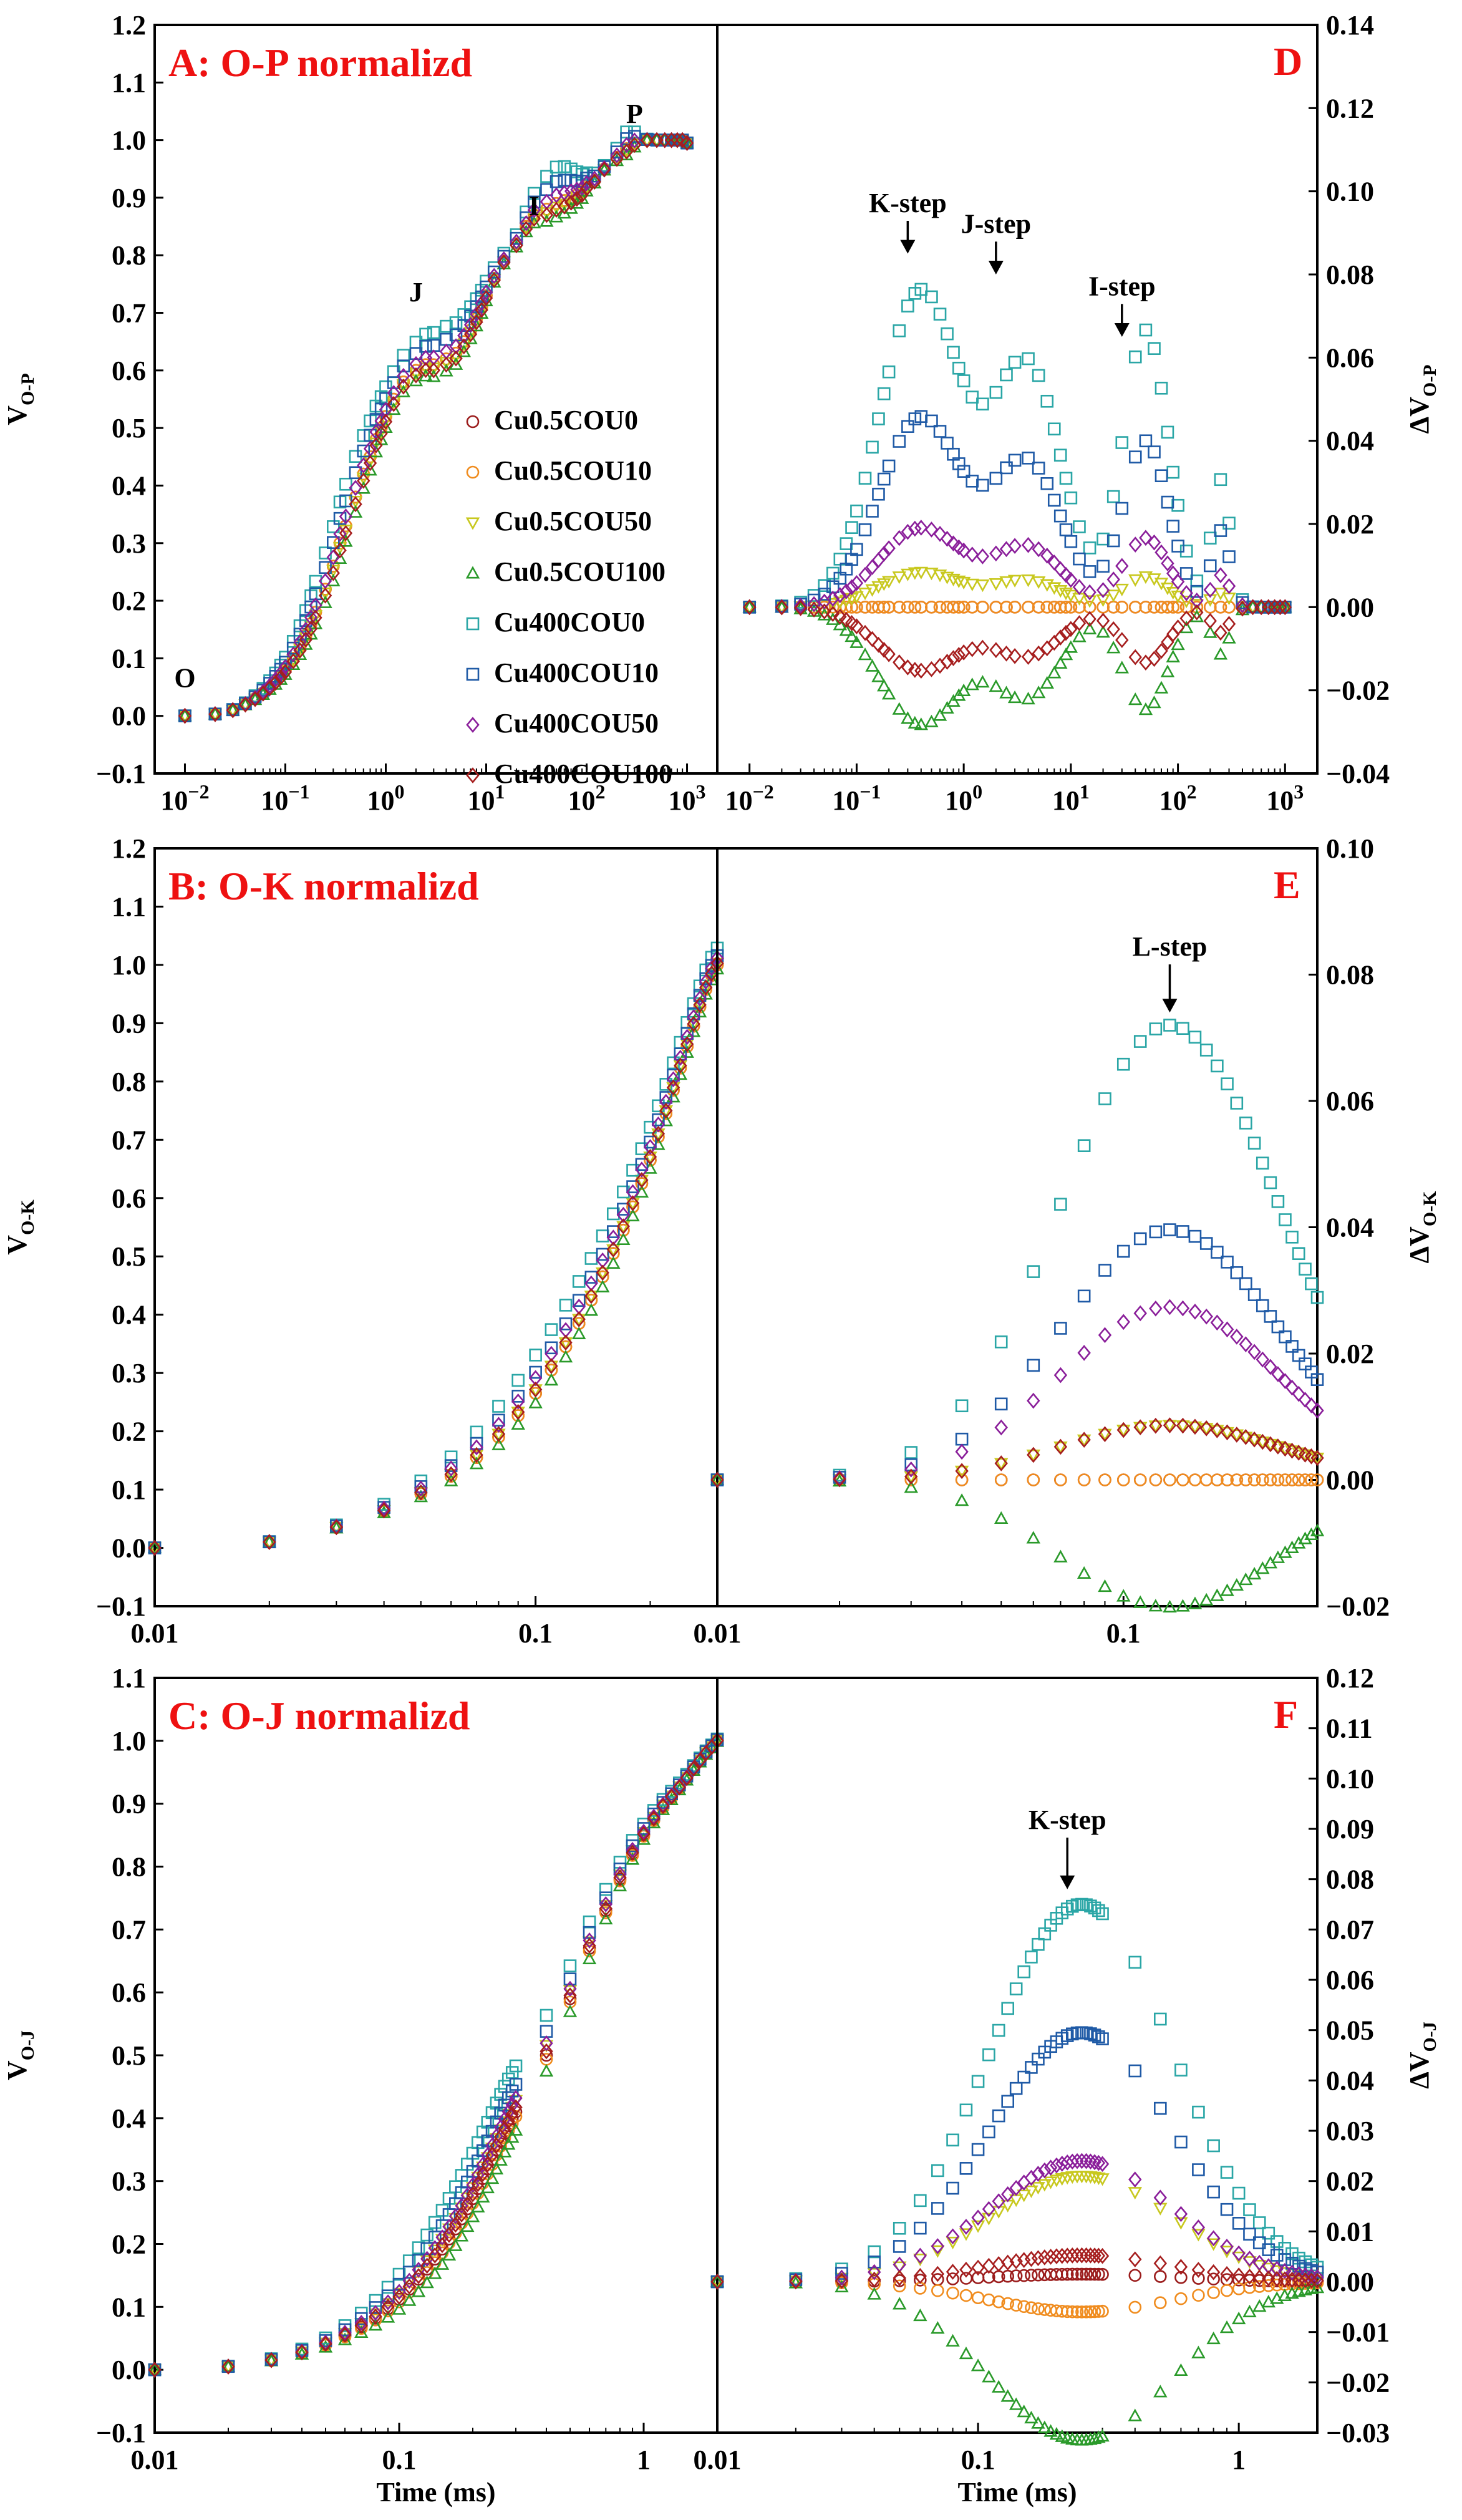 The width and height of the screenshot is (1462, 2520). What do you see at coordinates (472, 523) in the screenshot?
I see `legend-marker-Cu0.5COU50` at bounding box center [472, 523].